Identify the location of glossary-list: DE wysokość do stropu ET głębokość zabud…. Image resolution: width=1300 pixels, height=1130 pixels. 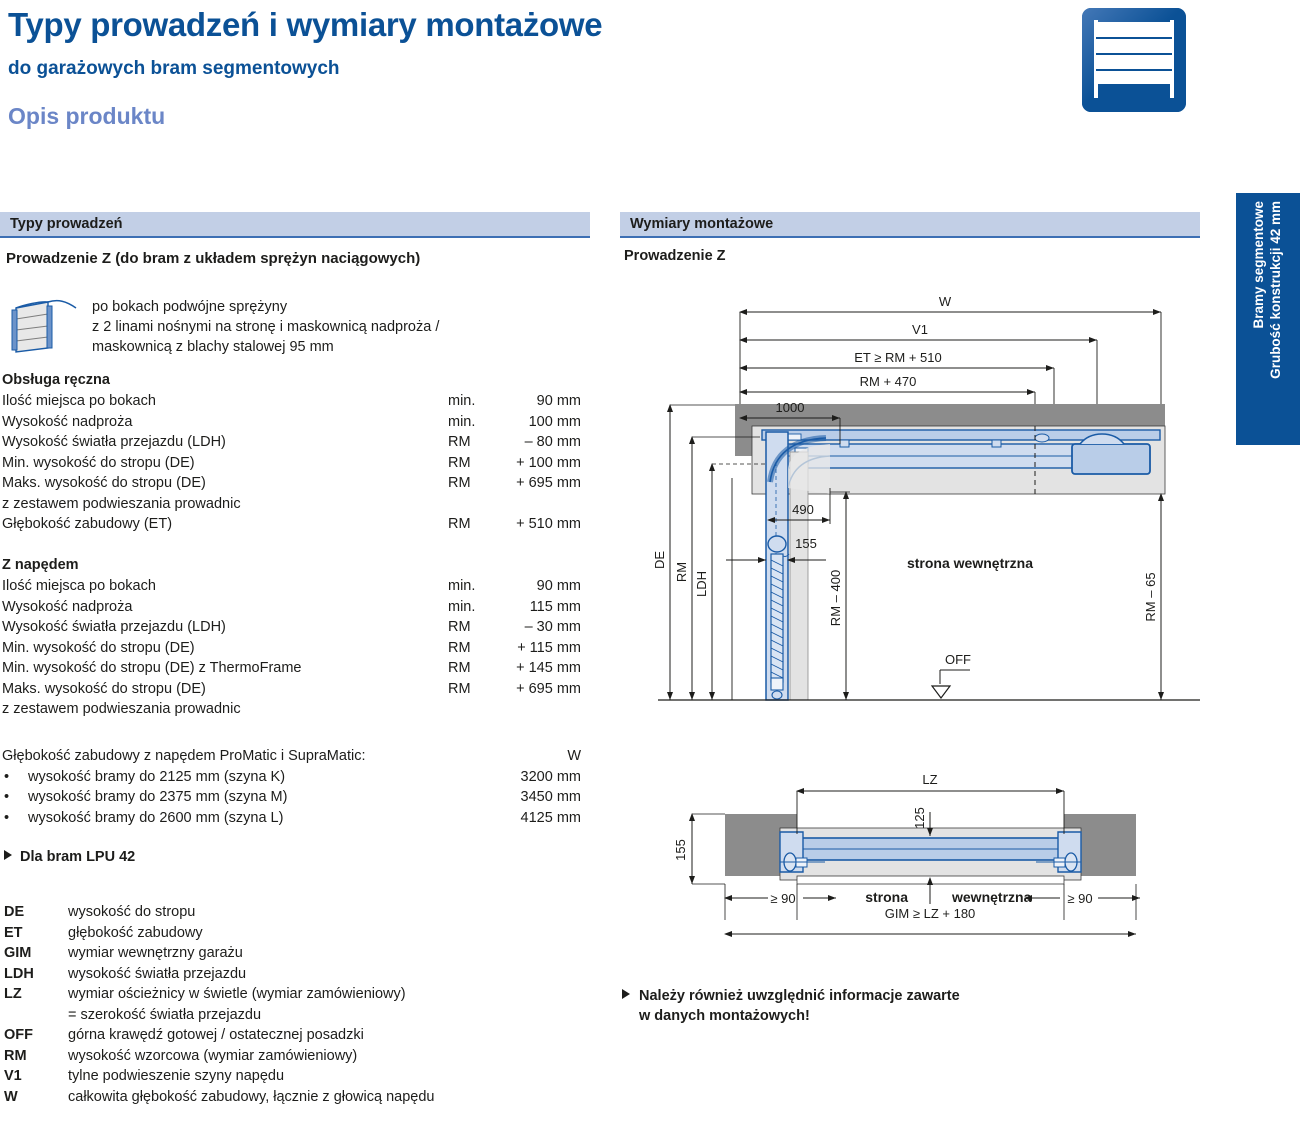
(300, 1006).